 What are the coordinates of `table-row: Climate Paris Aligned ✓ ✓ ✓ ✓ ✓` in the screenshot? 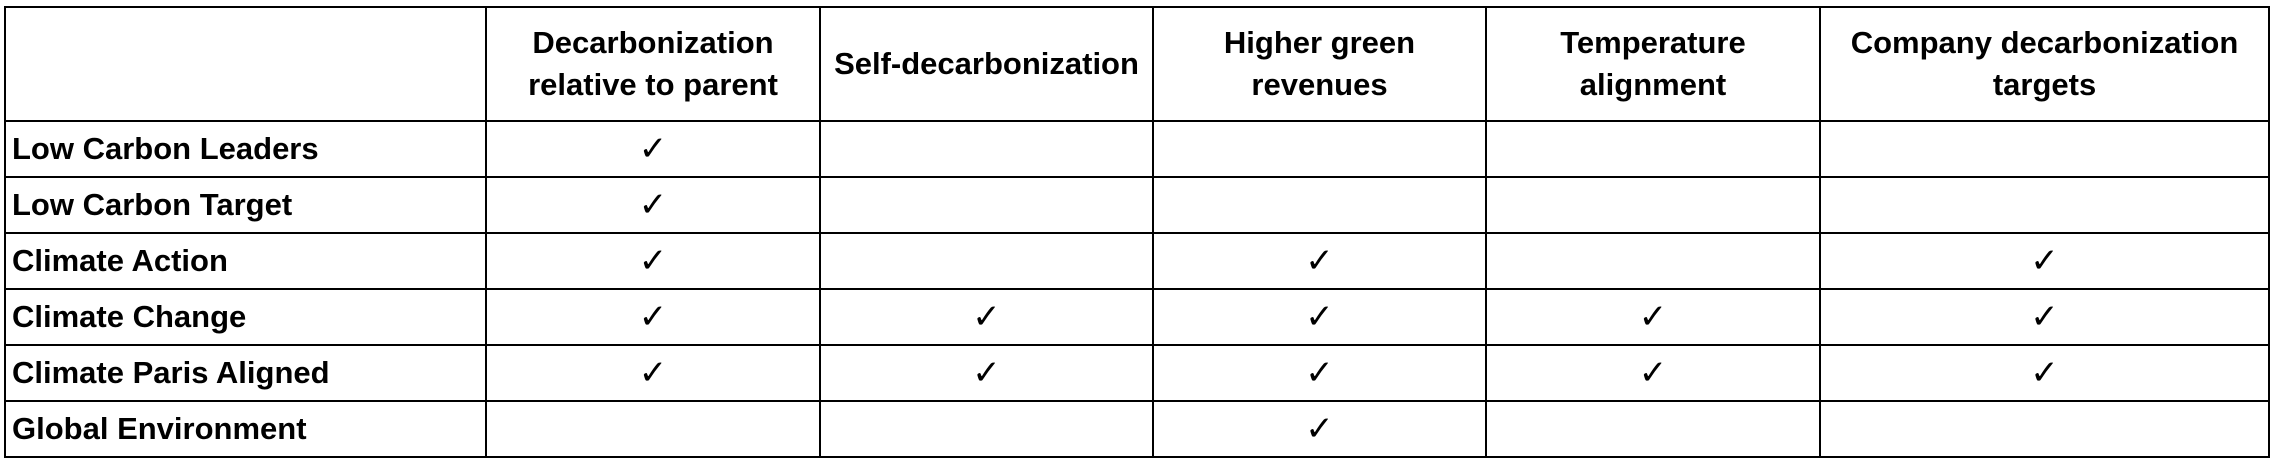 It's located at (1137, 373).